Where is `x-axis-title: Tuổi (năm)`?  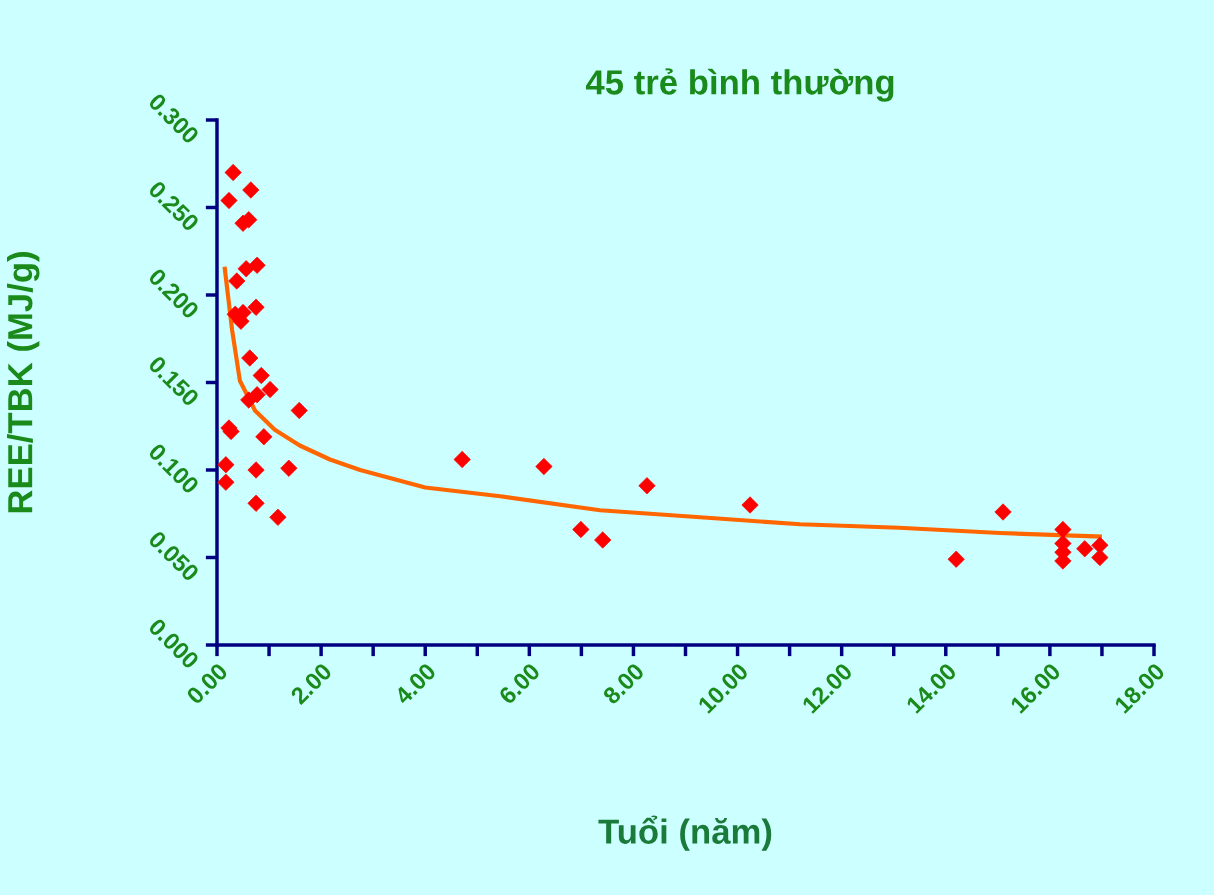
x-axis-title: Tuổi (năm) is located at coordinates (685, 833).